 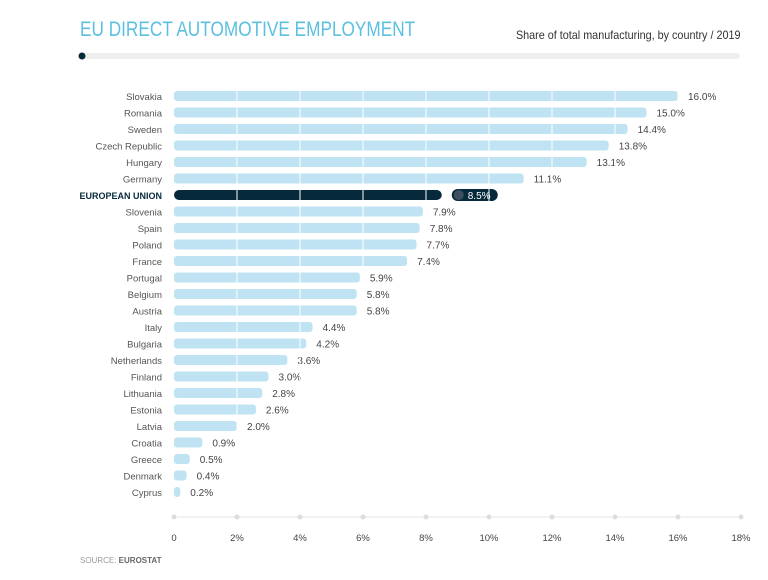 I want to click on value-label: 16.0%, so click(x=702, y=97).